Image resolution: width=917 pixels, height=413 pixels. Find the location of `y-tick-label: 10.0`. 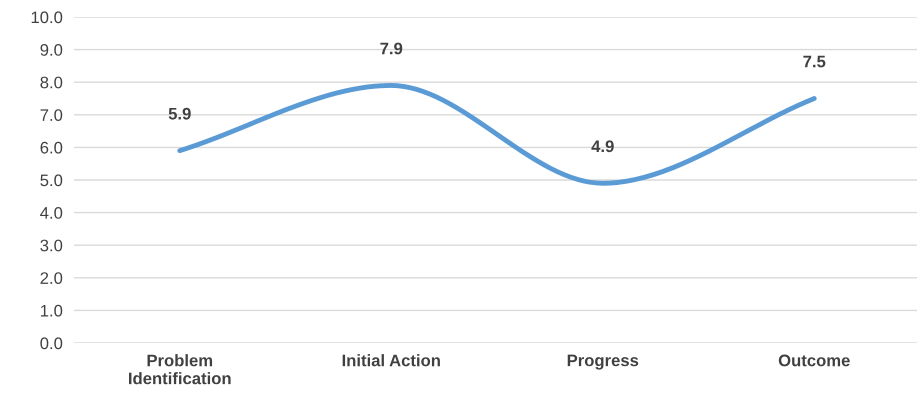

y-tick-label: 10.0 is located at coordinates (47, 17).